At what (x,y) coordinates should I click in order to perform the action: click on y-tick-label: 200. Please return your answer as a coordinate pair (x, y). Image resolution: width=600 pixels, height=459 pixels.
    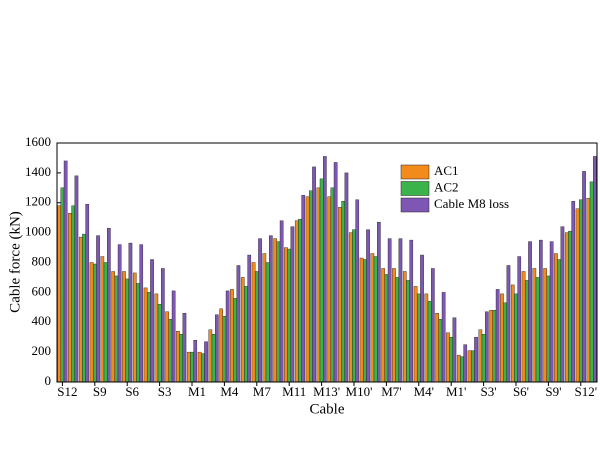
    Looking at the image, I should click on (42, 350).